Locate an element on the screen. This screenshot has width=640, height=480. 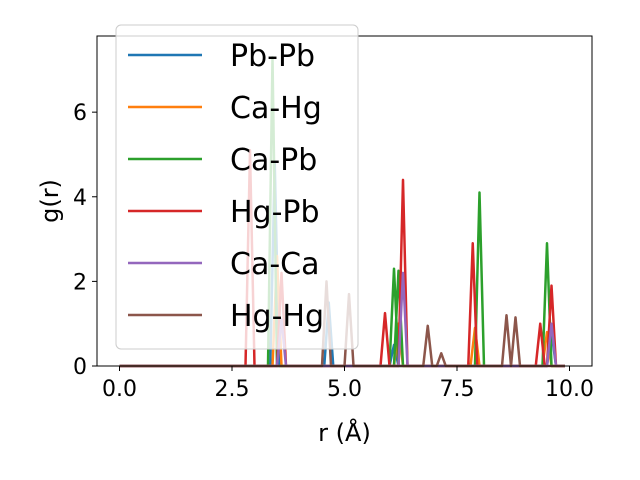
legend-label-ca-hg: Ca-Hg is located at coordinates (276, 108).